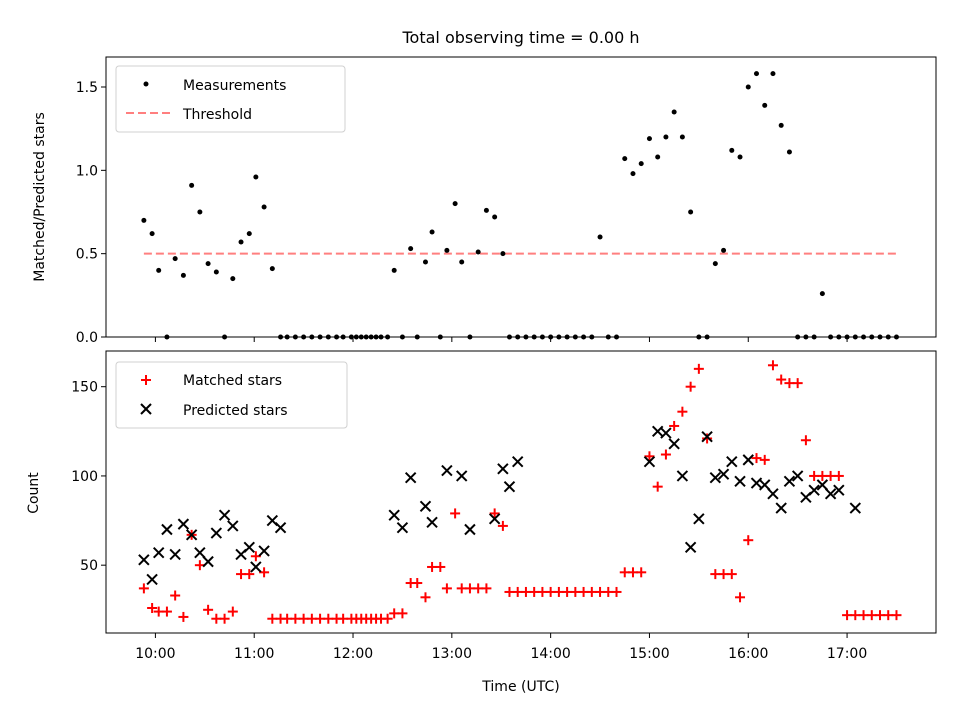 The height and width of the screenshot is (720, 960). I want to click on count-x-axis: 10:00 11:00 12:00 13:00 14:00 15:00 16:00 17:00, so click(501, 647).